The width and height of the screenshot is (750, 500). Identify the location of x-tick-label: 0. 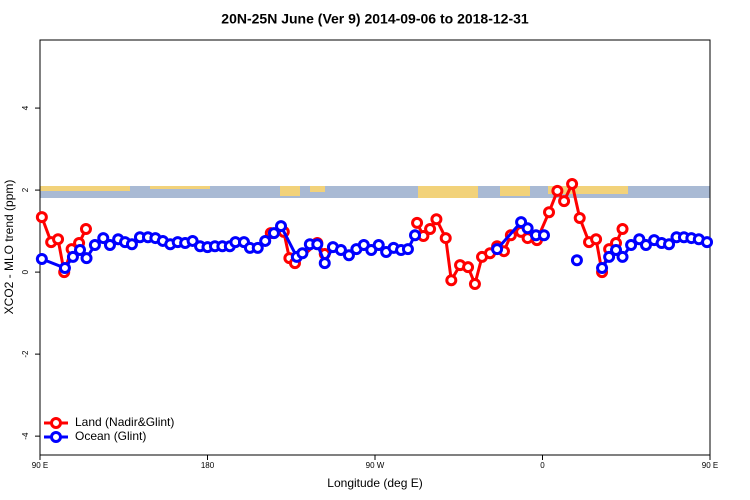
(542, 465).